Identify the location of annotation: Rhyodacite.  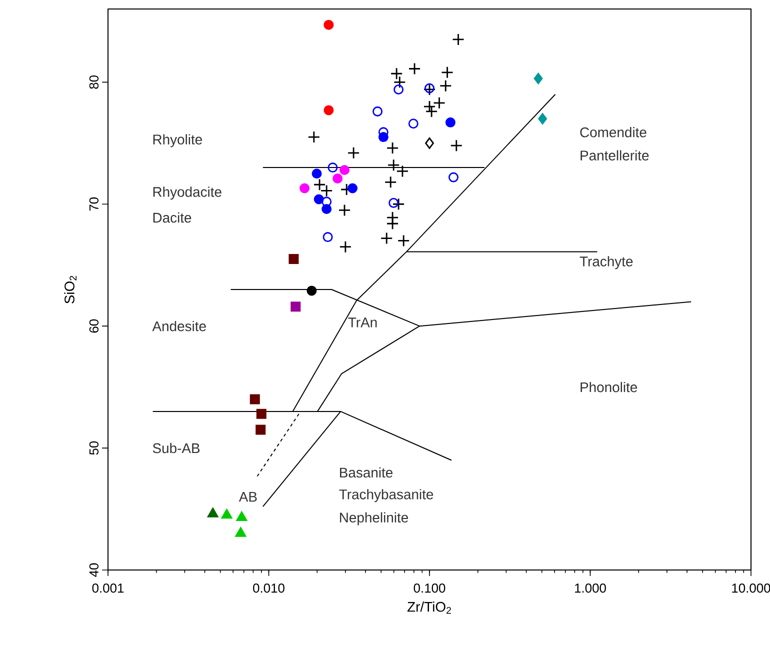
(187, 193).